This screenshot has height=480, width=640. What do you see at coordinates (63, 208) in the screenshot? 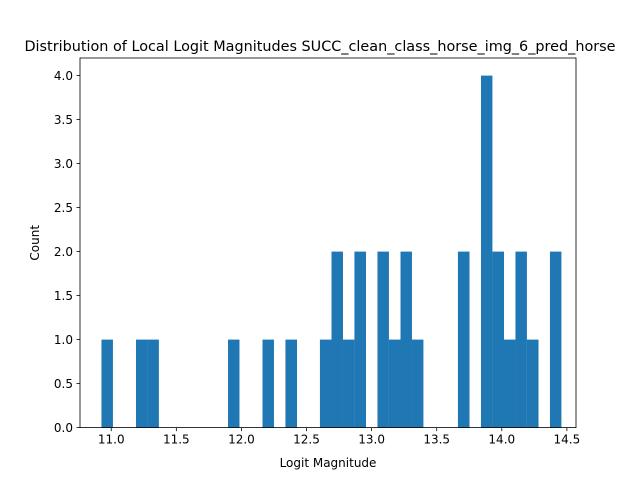
I see `y-tick-label: 2.5` at bounding box center [63, 208].